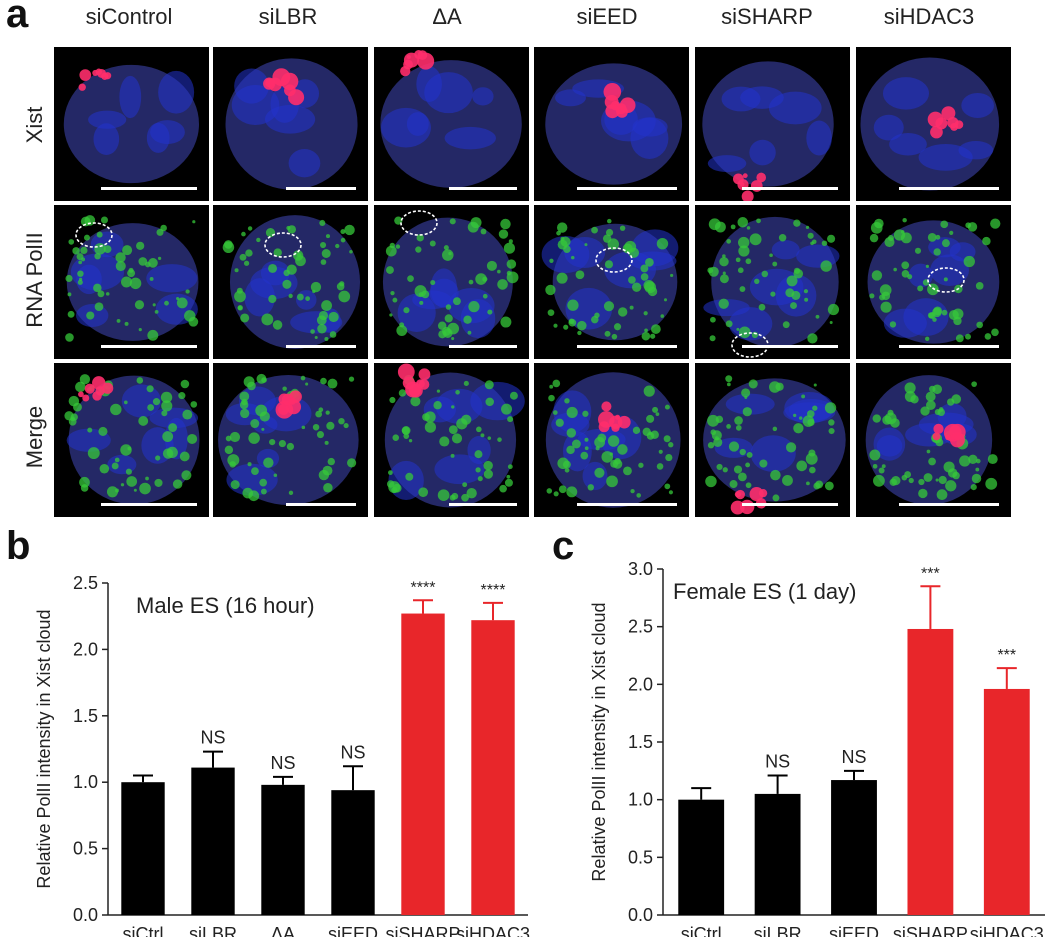 Image resolution: width=1050 pixels, height=937 pixels. I want to click on image-merge-sicontrol, so click(131, 440).